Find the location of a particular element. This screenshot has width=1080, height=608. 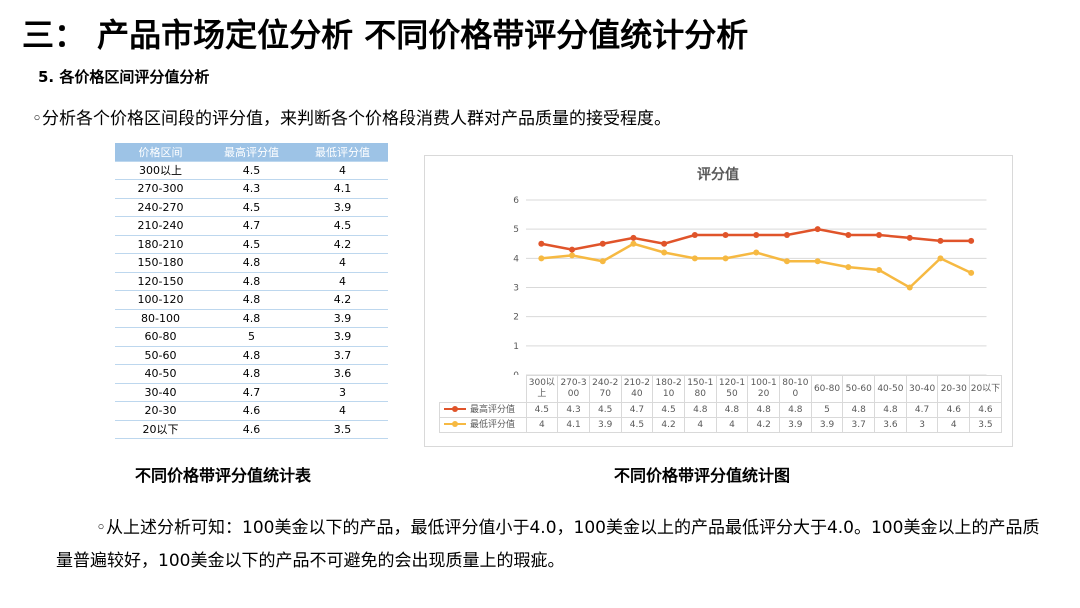

table-caption: 不同价格带评分值统计表 is located at coordinates (223, 475).